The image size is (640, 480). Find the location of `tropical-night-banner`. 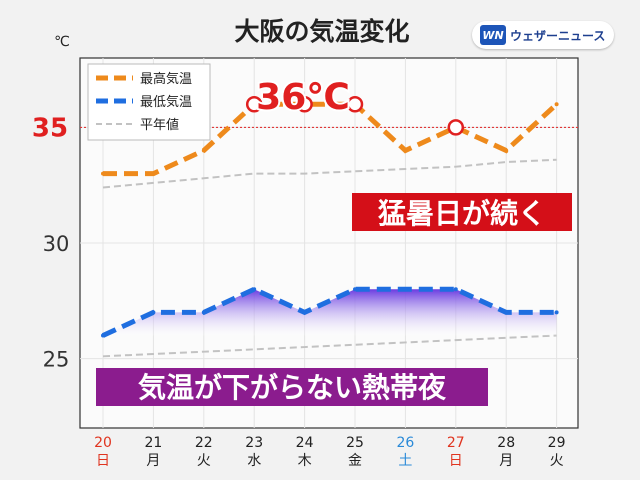

tropical-night-banner is located at coordinates (292, 387).